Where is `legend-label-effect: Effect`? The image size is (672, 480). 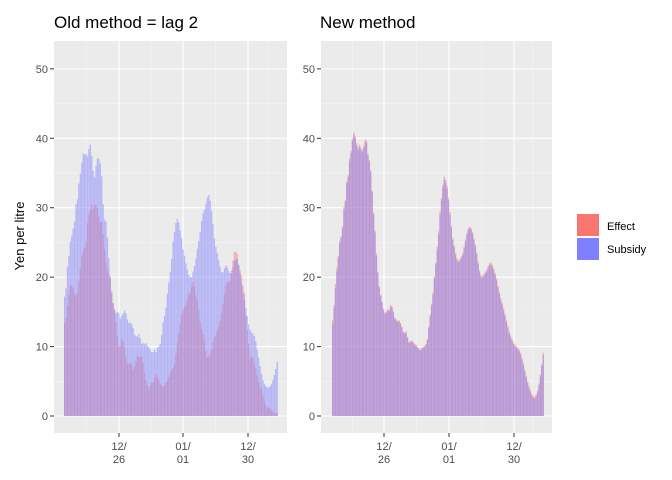
legend-label-effect: Effect is located at coordinates (621, 227).